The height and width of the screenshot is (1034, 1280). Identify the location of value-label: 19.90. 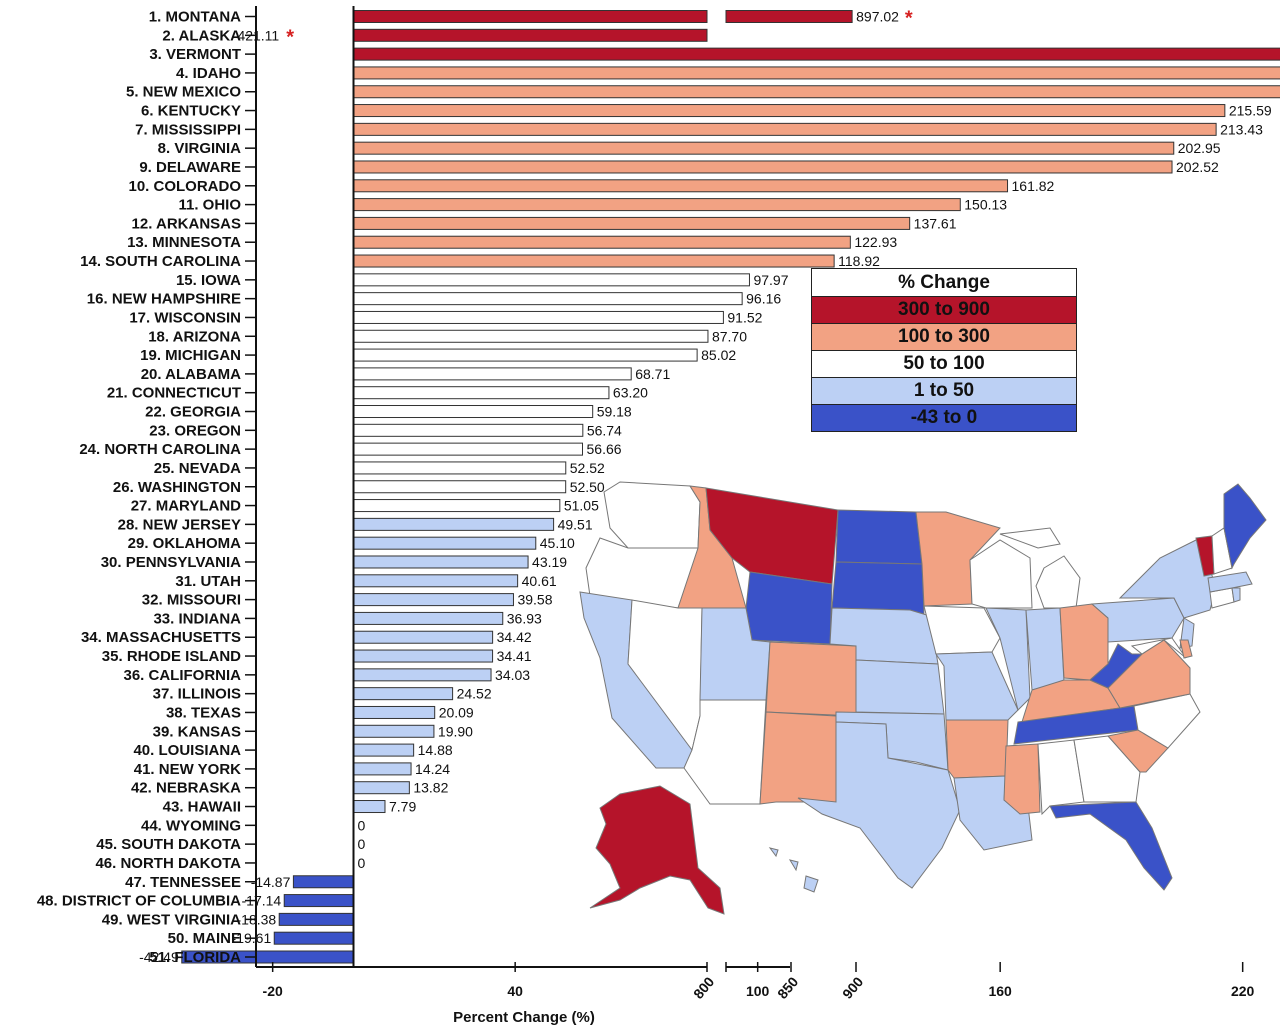
(455, 731).